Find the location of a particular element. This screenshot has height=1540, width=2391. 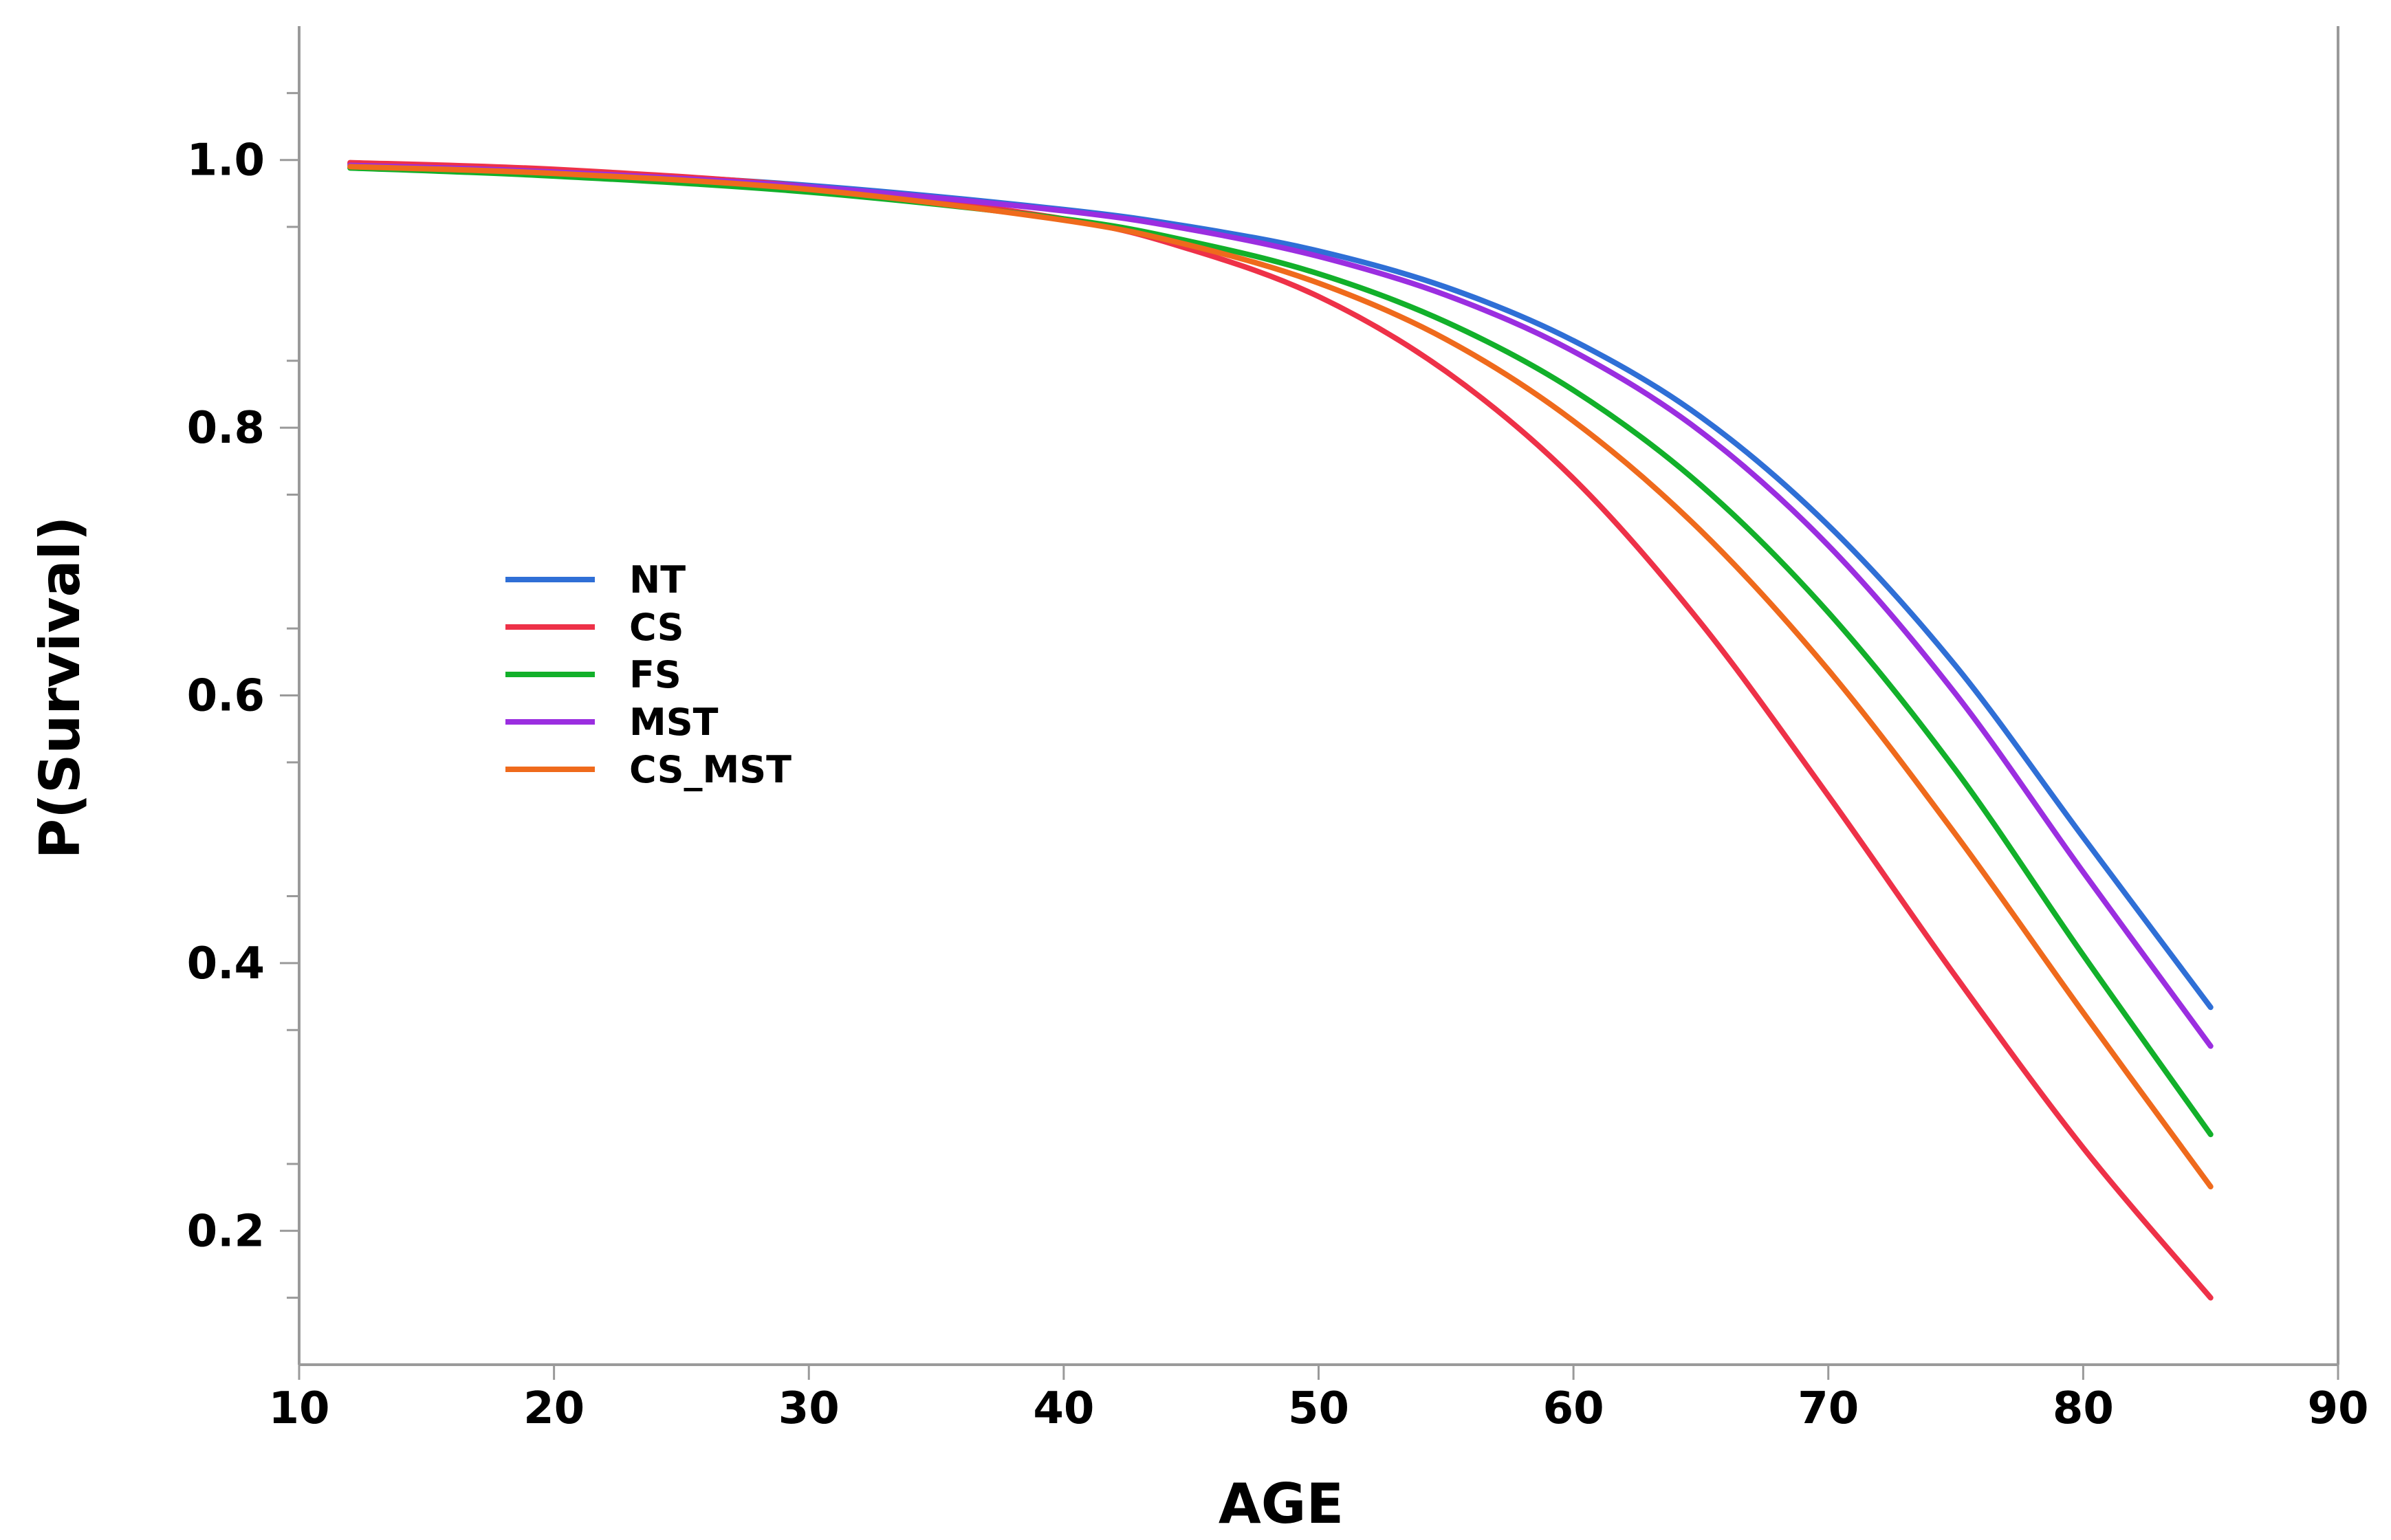

x-tick-label: 60 is located at coordinates (1573, 1409).